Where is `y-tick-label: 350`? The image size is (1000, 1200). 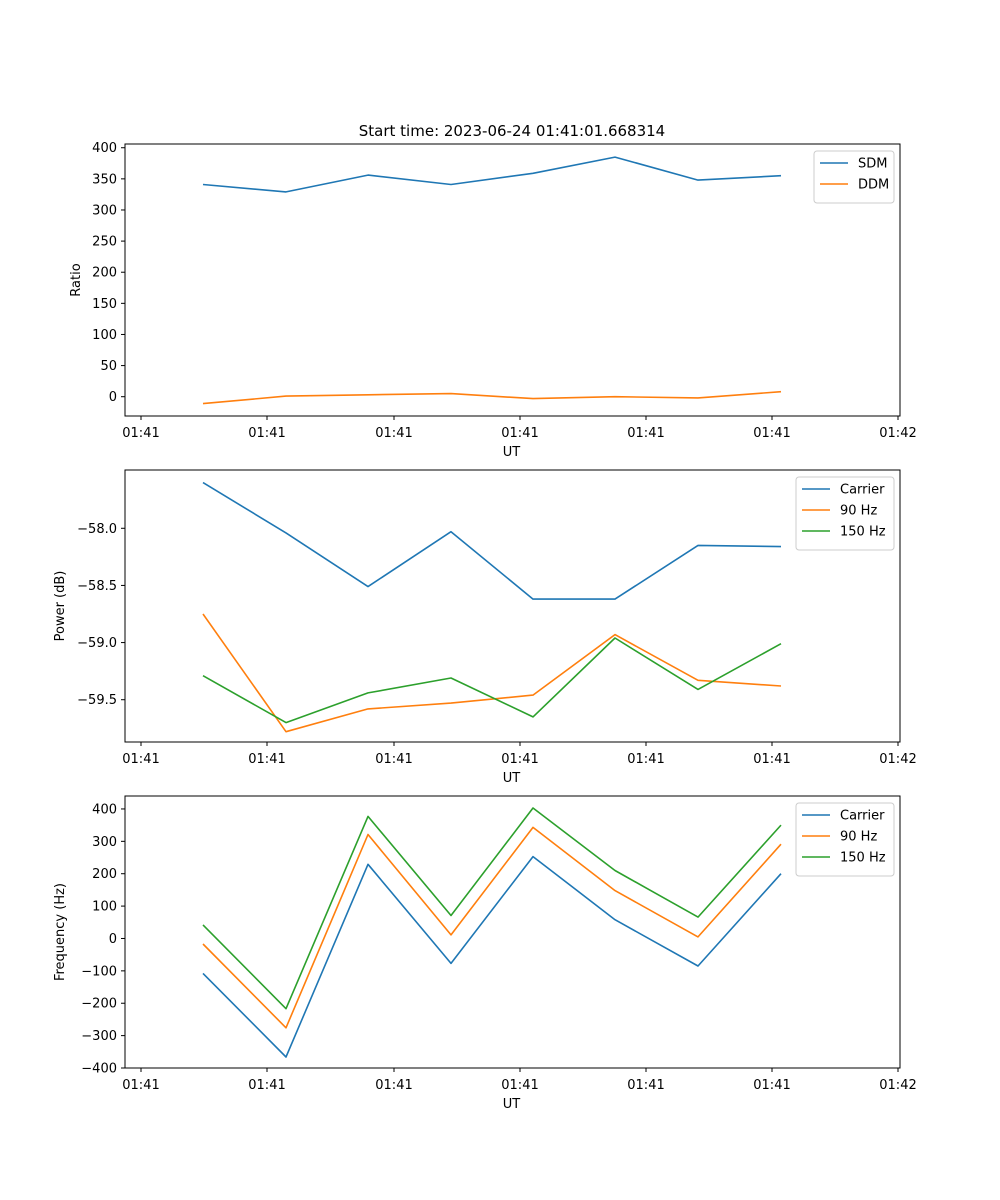 y-tick-label: 350 is located at coordinates (104, 179).